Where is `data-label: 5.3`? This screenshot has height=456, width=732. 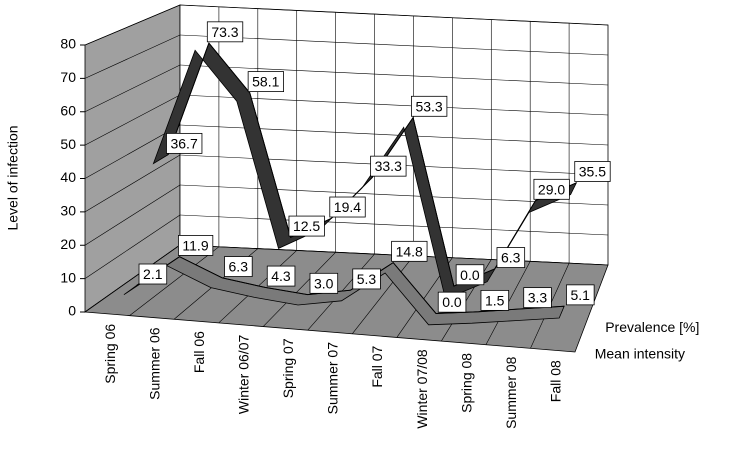
data-label: 5.3 is located at coordinates (367, 279).